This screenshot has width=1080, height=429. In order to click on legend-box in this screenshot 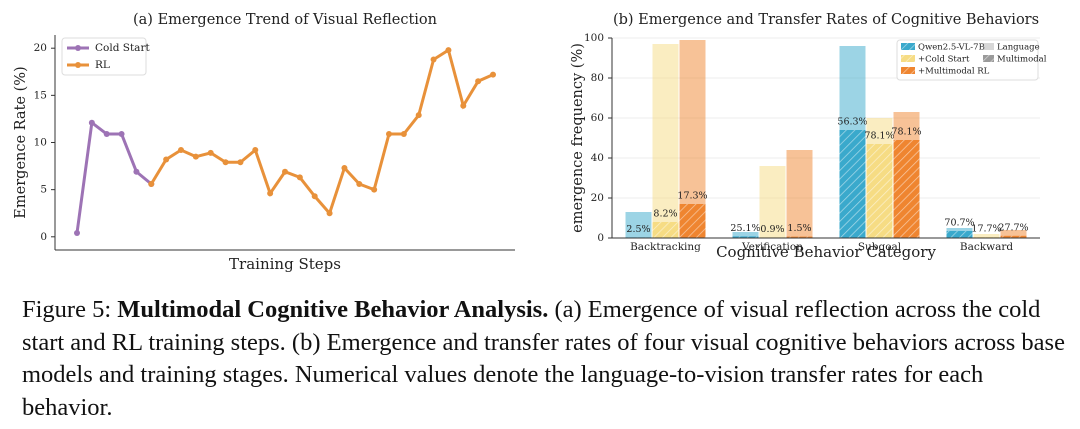, I will do `click(967, 60)`.